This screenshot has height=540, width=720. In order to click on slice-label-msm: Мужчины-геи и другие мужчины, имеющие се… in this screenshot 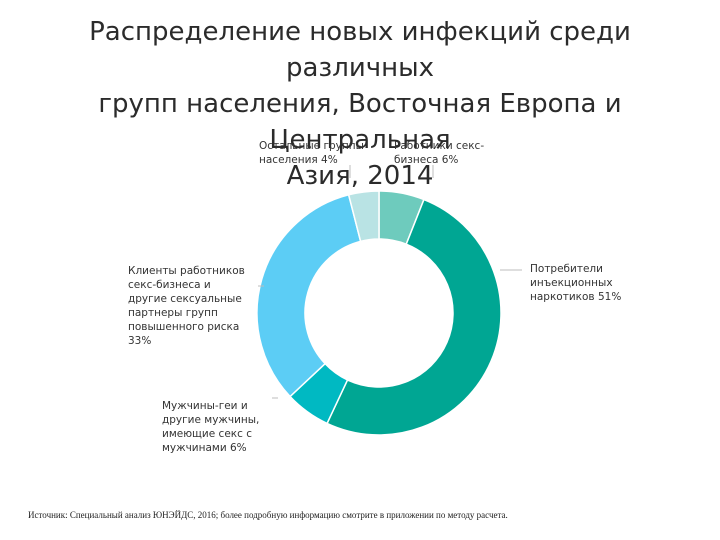, I will do `click(211, 427)`.